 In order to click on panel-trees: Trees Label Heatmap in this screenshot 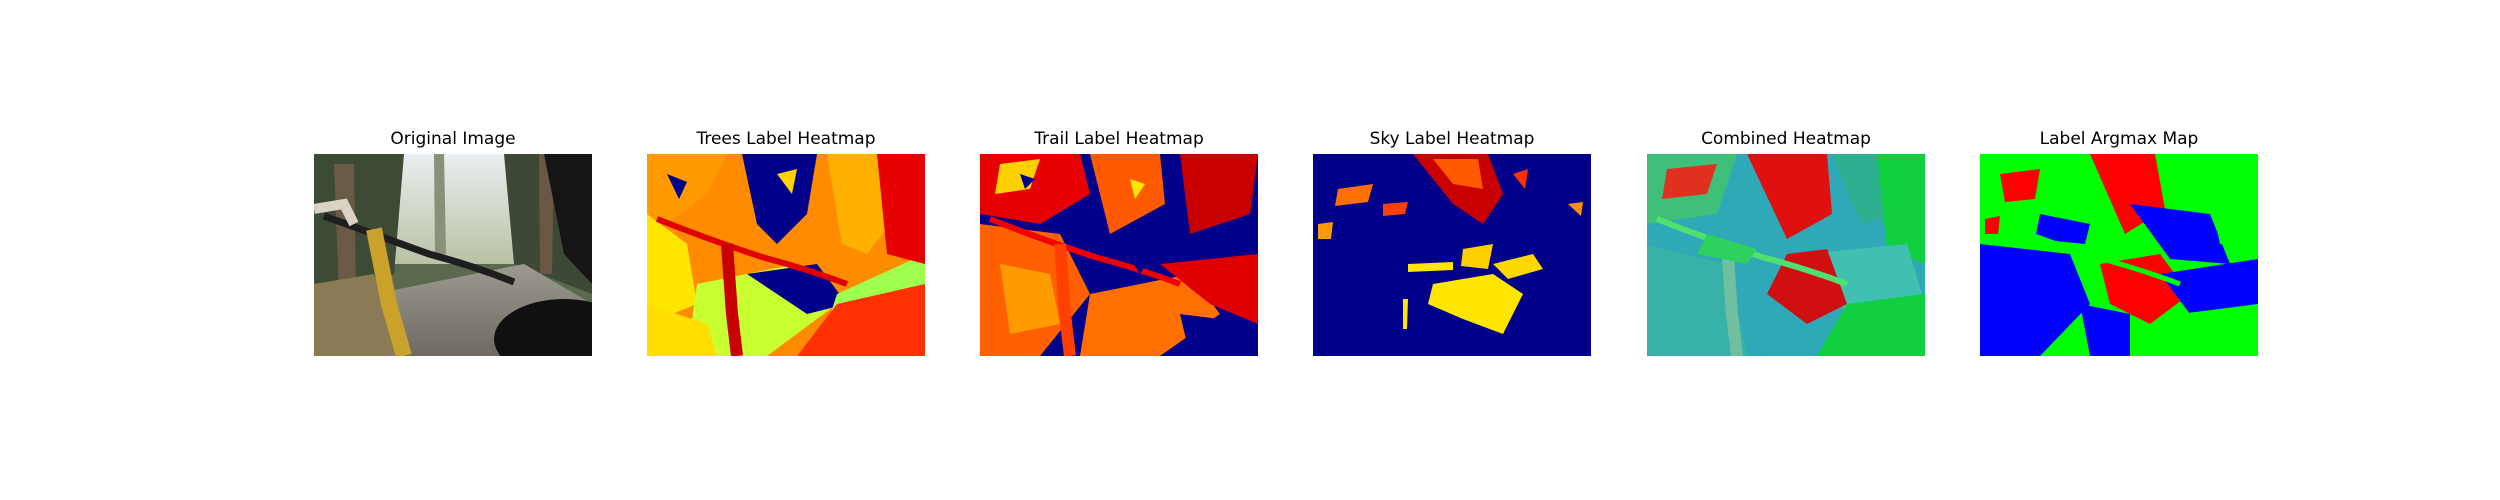, I will do `click(786, 242)`.